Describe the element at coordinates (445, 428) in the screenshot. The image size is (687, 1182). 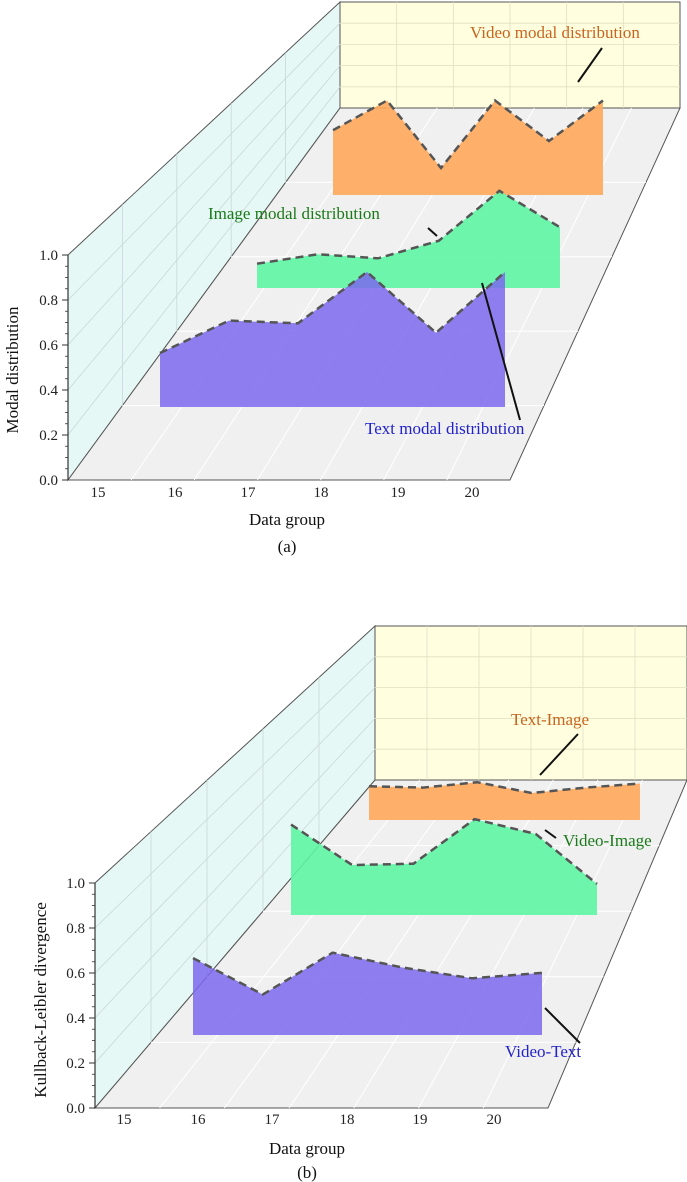
I see `series-label-0: Text modal distribution` at that location.